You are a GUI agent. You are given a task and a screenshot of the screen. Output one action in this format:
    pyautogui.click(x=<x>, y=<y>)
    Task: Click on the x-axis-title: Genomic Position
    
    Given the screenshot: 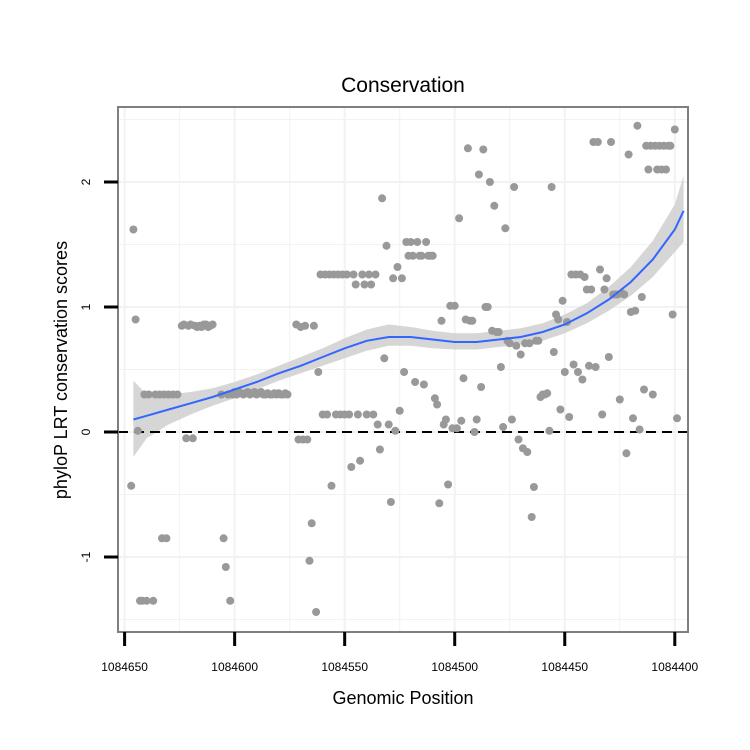 What is the action you would take?
    pyautogui.click(x=402, y=698)
    